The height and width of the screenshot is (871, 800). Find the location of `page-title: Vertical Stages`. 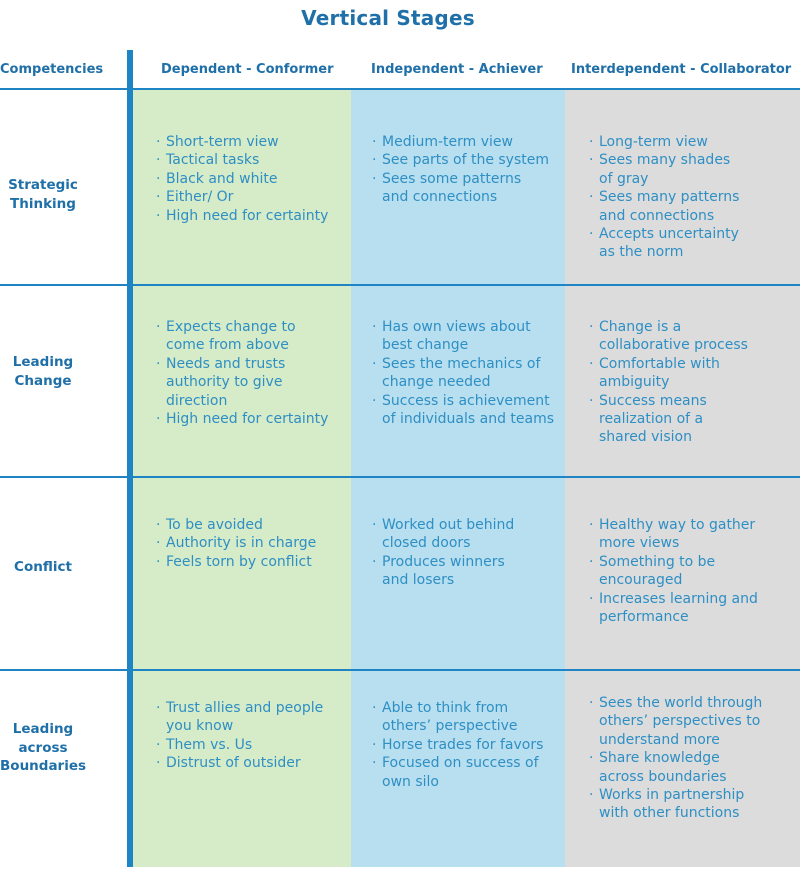

page-title: Vertical Stages is located at coordinates (388, 18).